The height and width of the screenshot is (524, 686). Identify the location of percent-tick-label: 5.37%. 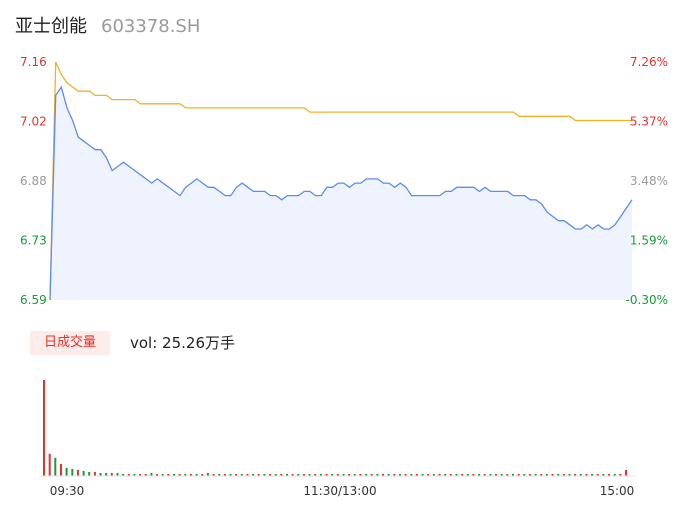
(649, 122).